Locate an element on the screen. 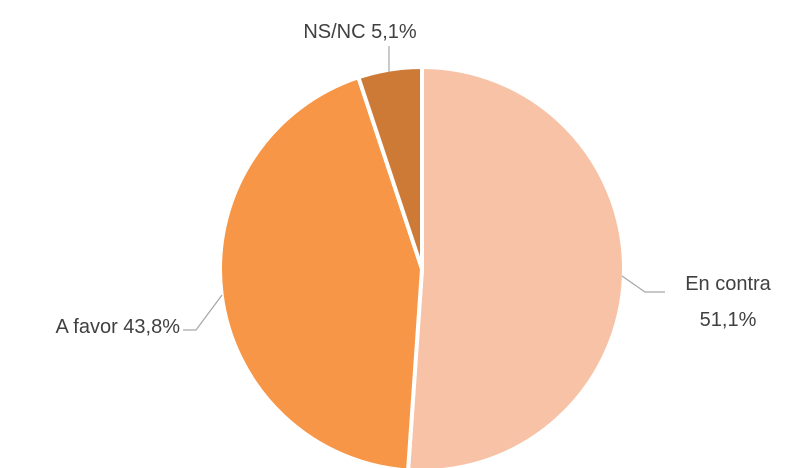  data-label-en-contra-name: En contra is located at coordinates (728, 284).